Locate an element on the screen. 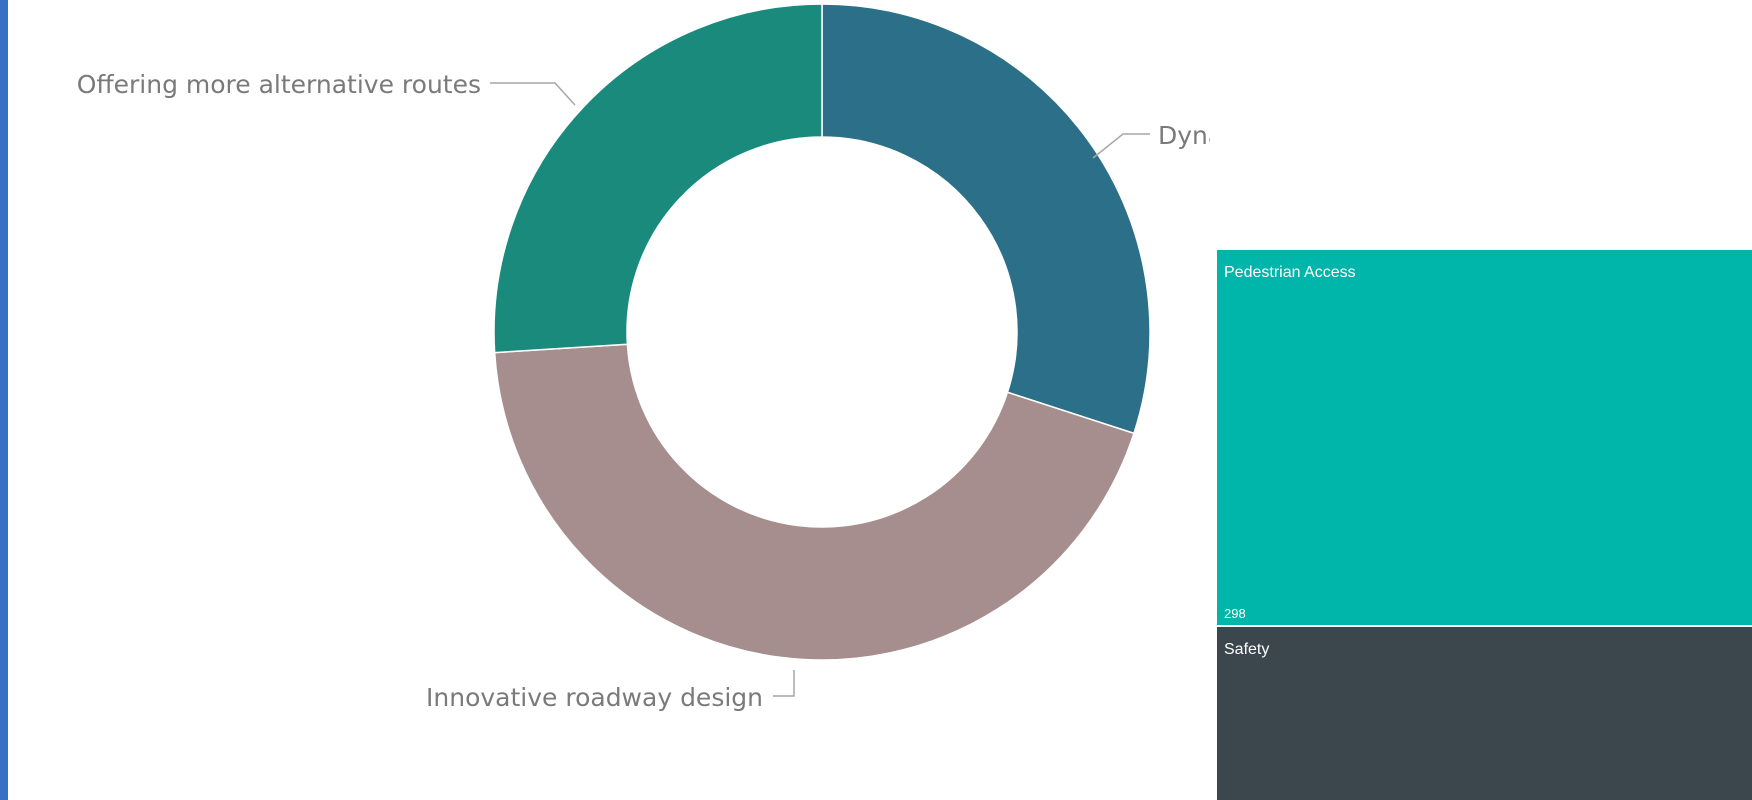 The image size is (1752, 800). donut-slice-label: Offering more alternative routes is located at coordinates (279, 84).